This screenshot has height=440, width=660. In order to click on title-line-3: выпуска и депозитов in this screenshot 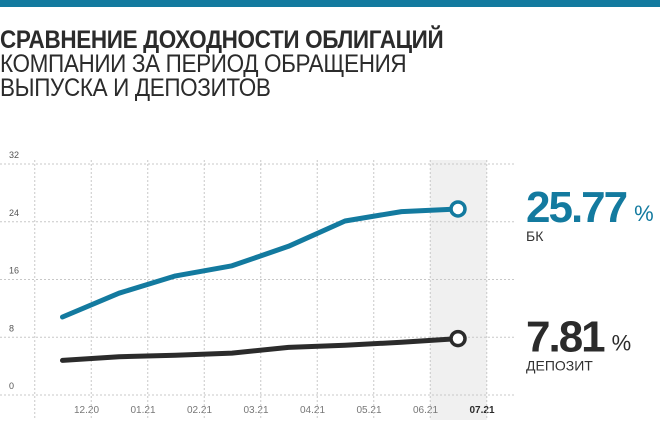, I will do `click(135, 88)`.